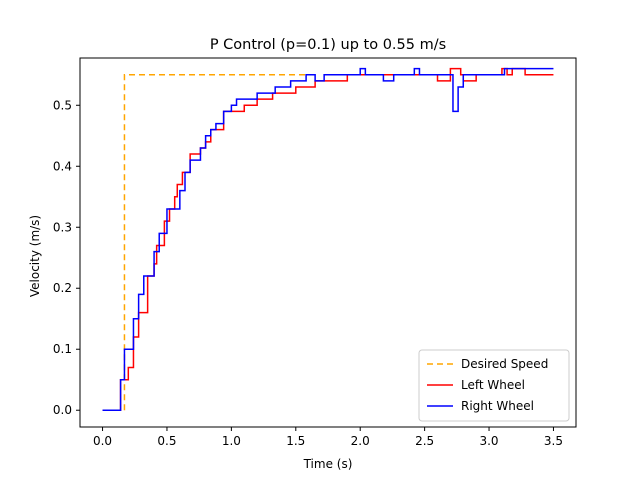 Image resolution: width=640 pixels, height=480 pixels. I want to click on x-tick-label: 2.0, so click(360, 441).